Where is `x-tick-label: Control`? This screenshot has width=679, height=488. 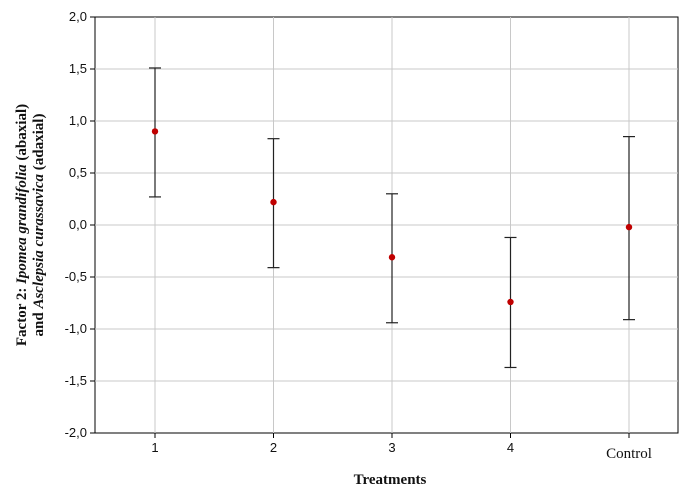
x-tick-label: Control is located at coordinates (629, 454).